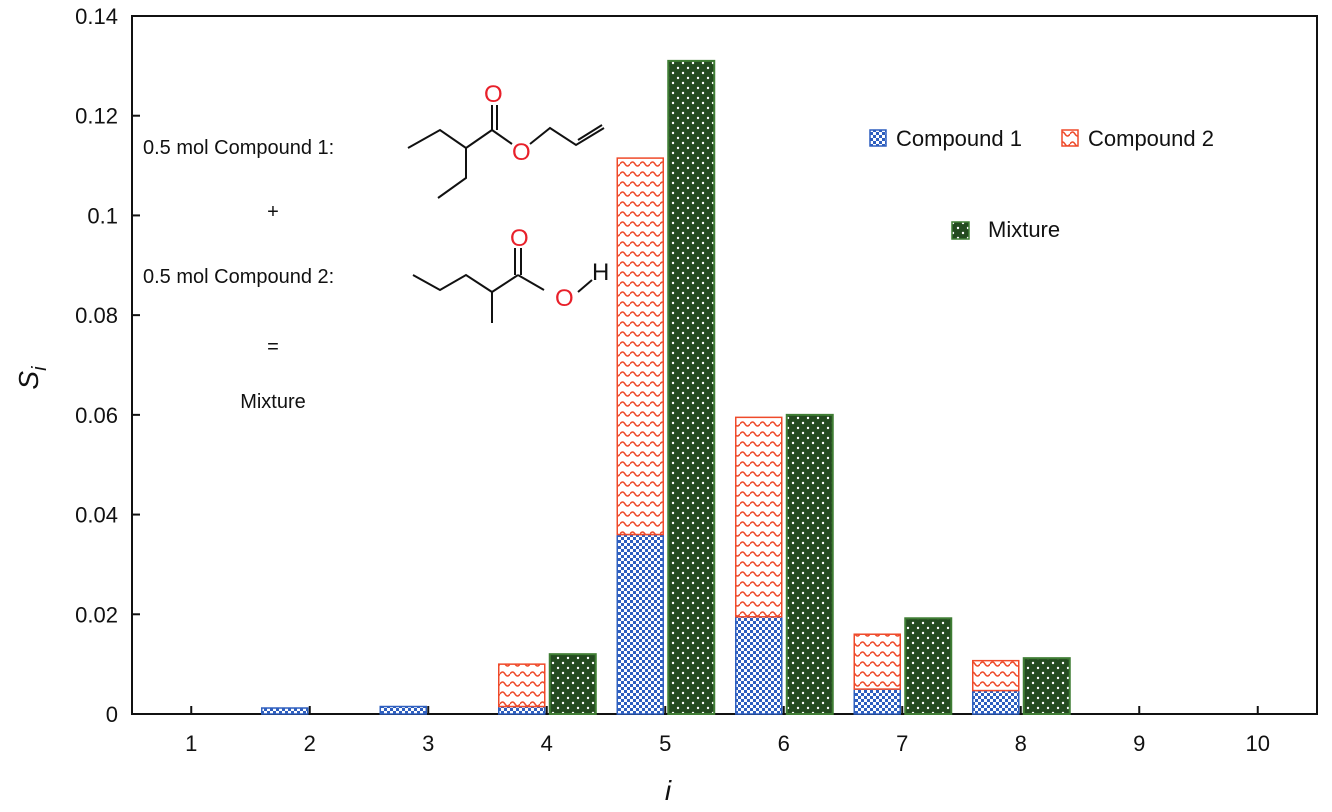 Image resolution: width=1332 pixels, height=812 pixels. Describe the element at coordinates (40, 368) in the screenshot. I see `y-axis-label-sub: i` at that location.